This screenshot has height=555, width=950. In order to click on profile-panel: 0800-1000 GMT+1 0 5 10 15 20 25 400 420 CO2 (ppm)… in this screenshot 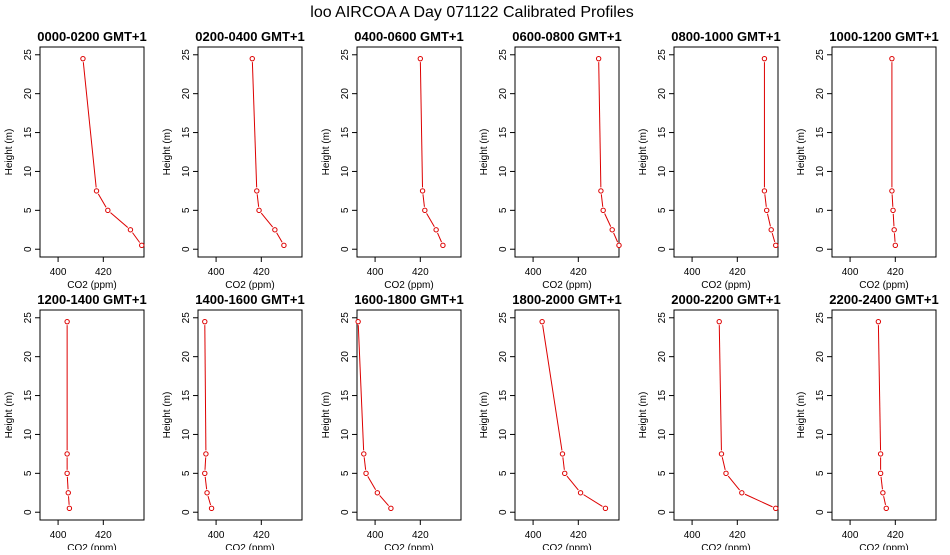, I will do `click(709, 160)`.